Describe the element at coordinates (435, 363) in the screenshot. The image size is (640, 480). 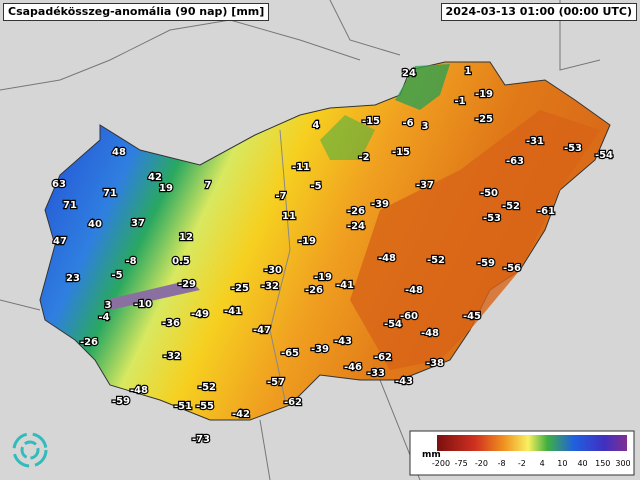
I see `station-value: -38` at that location.